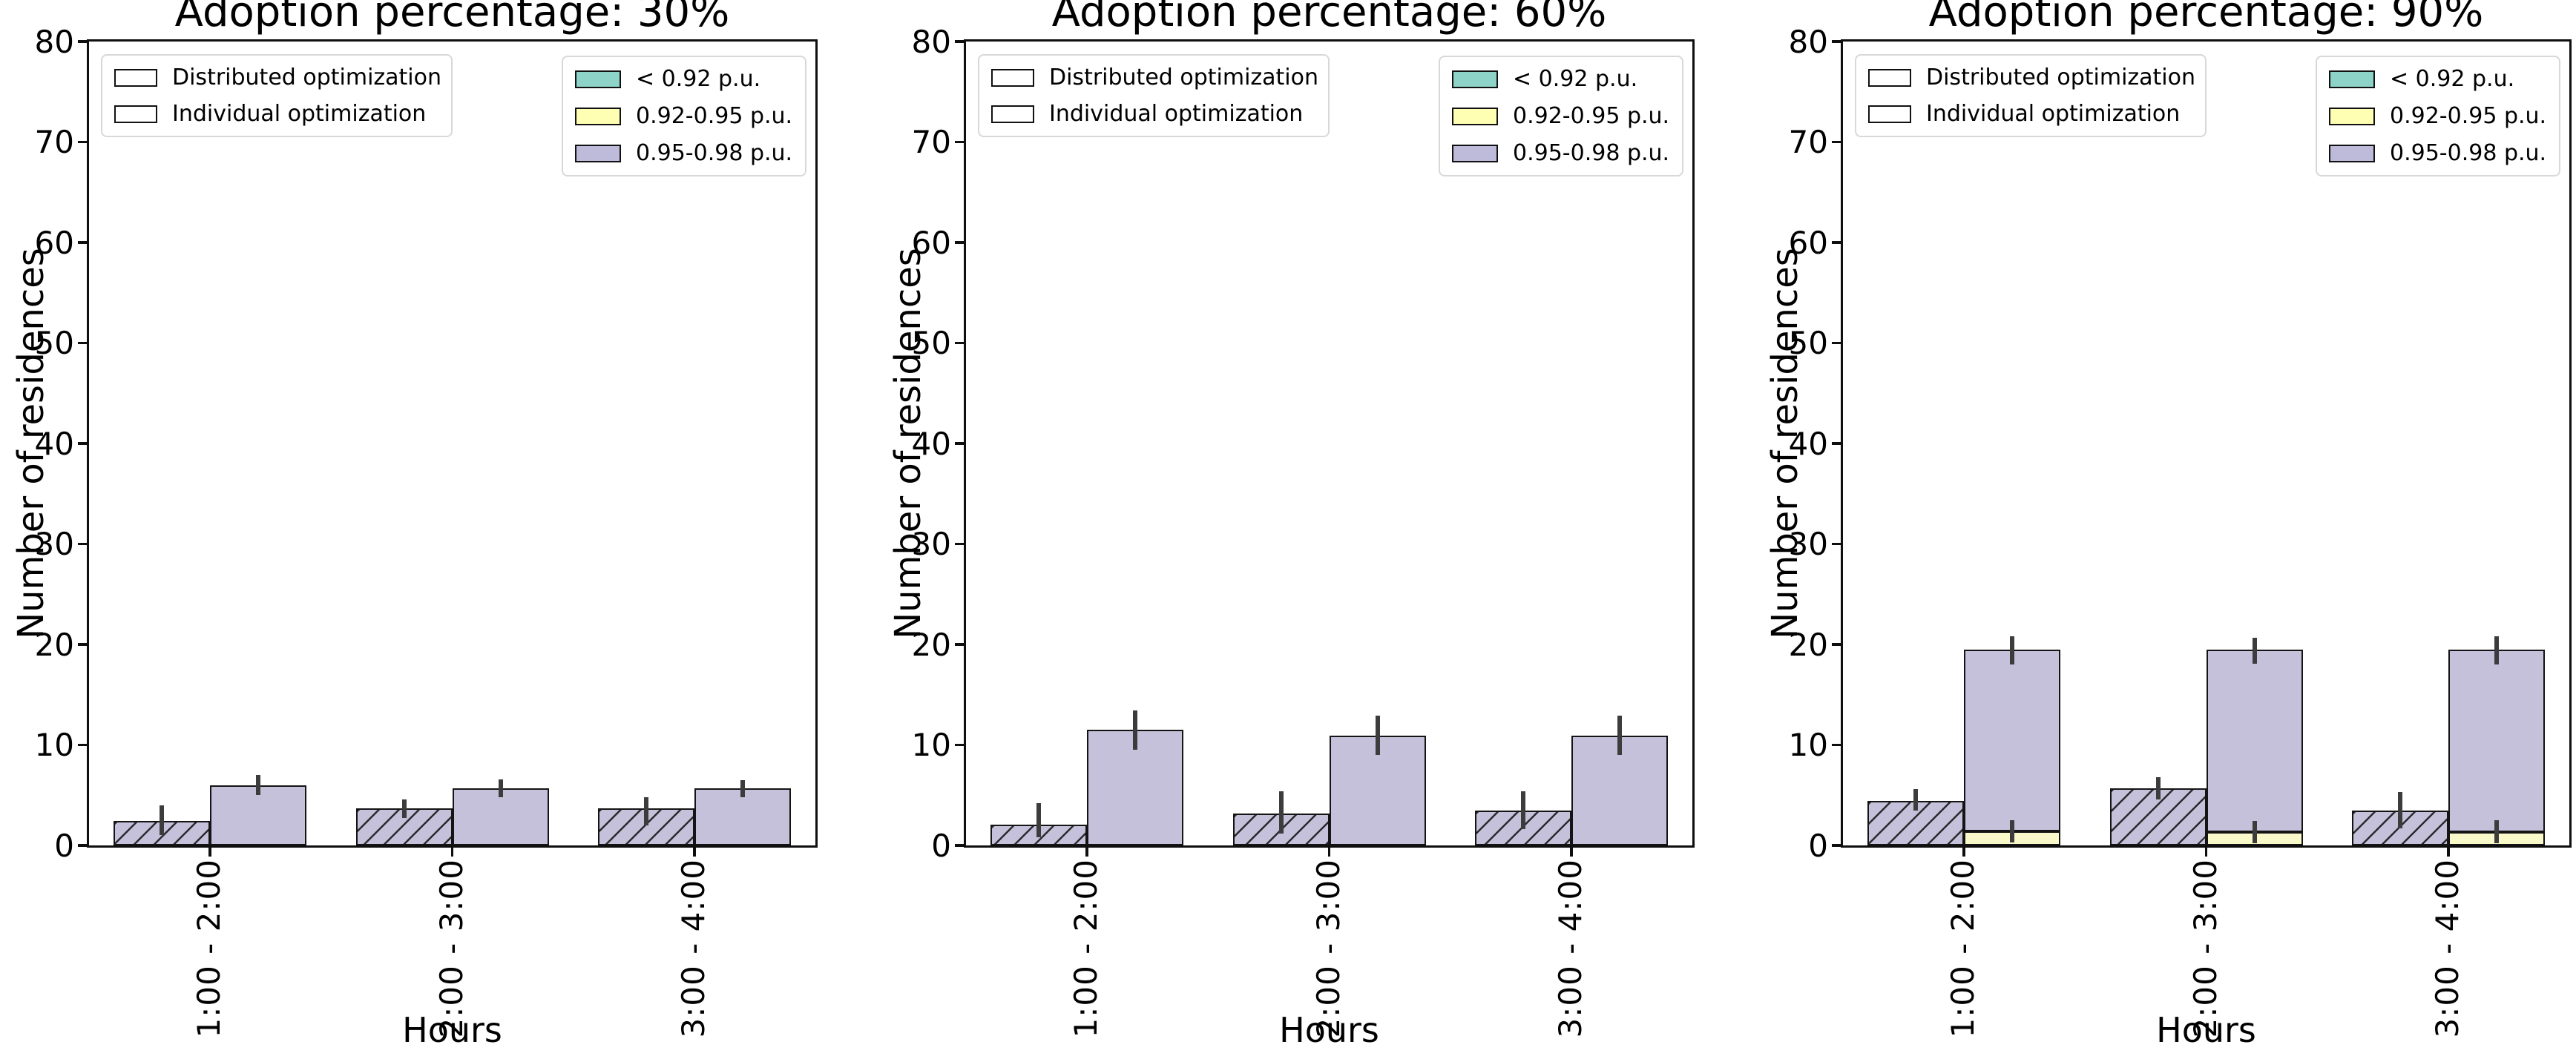 This screenshot has width=2576, height=1059. Describe the element at coordinates (1329, 18) in the screenshot. I see `subplot-title: Adoption percentage: 60%` at that location.